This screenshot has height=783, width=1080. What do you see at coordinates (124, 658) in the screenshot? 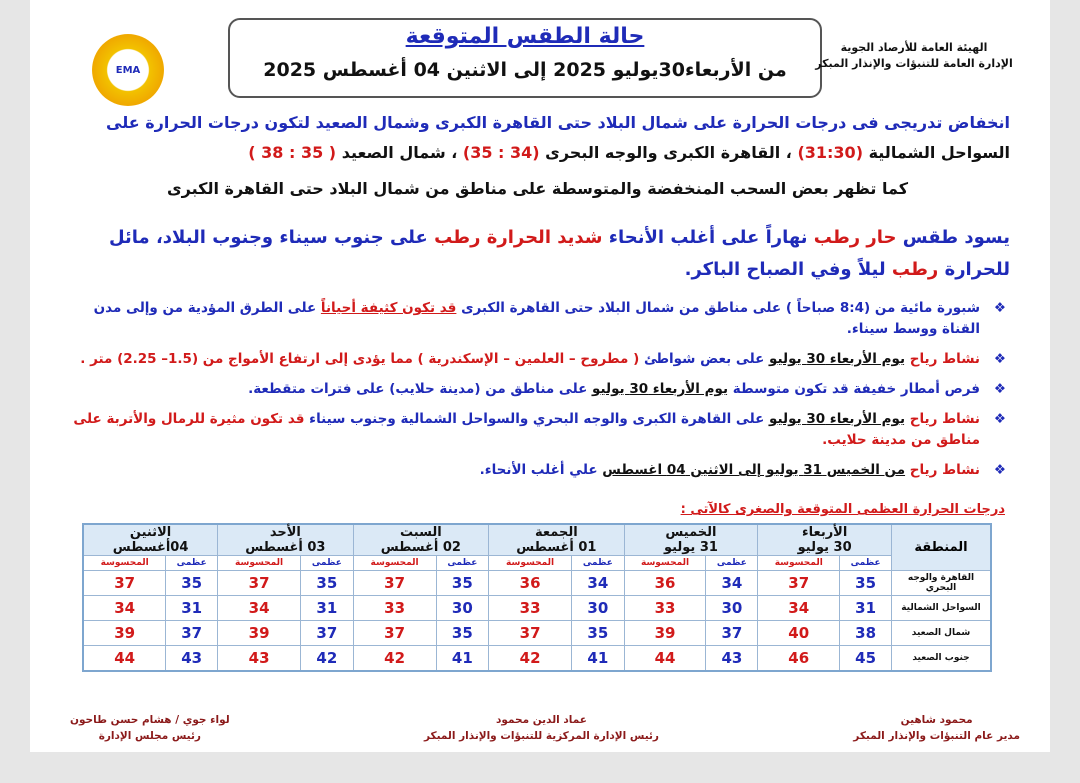
I see `temperature: 44` at bounding box center [124, 658].